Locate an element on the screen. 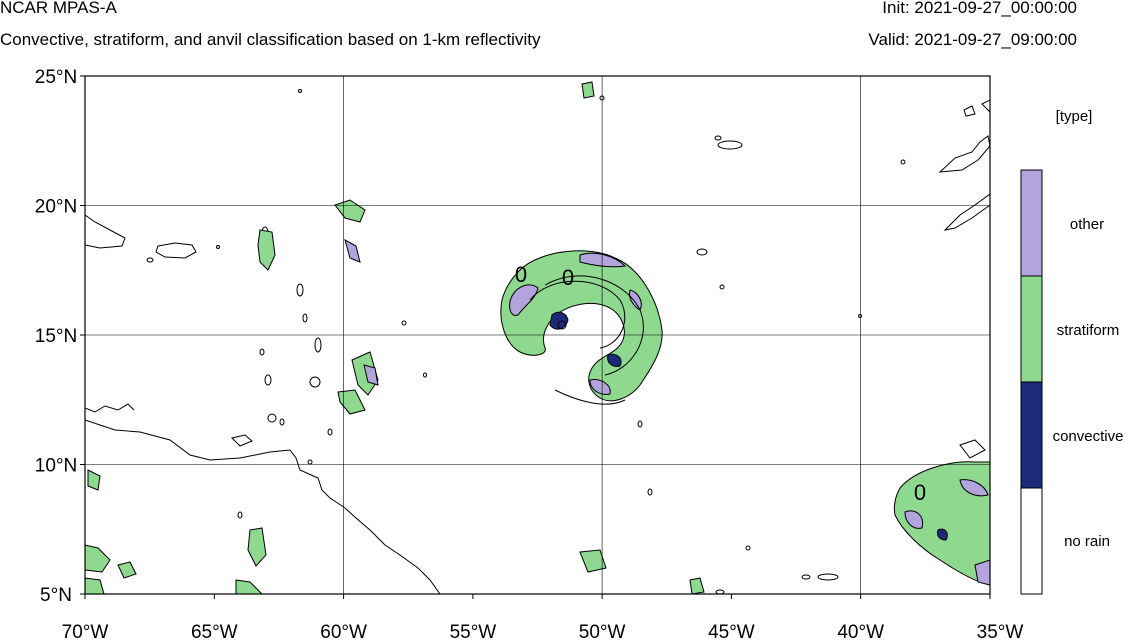  contour-label-0-a: 0 is located at coordinates (521, 274).